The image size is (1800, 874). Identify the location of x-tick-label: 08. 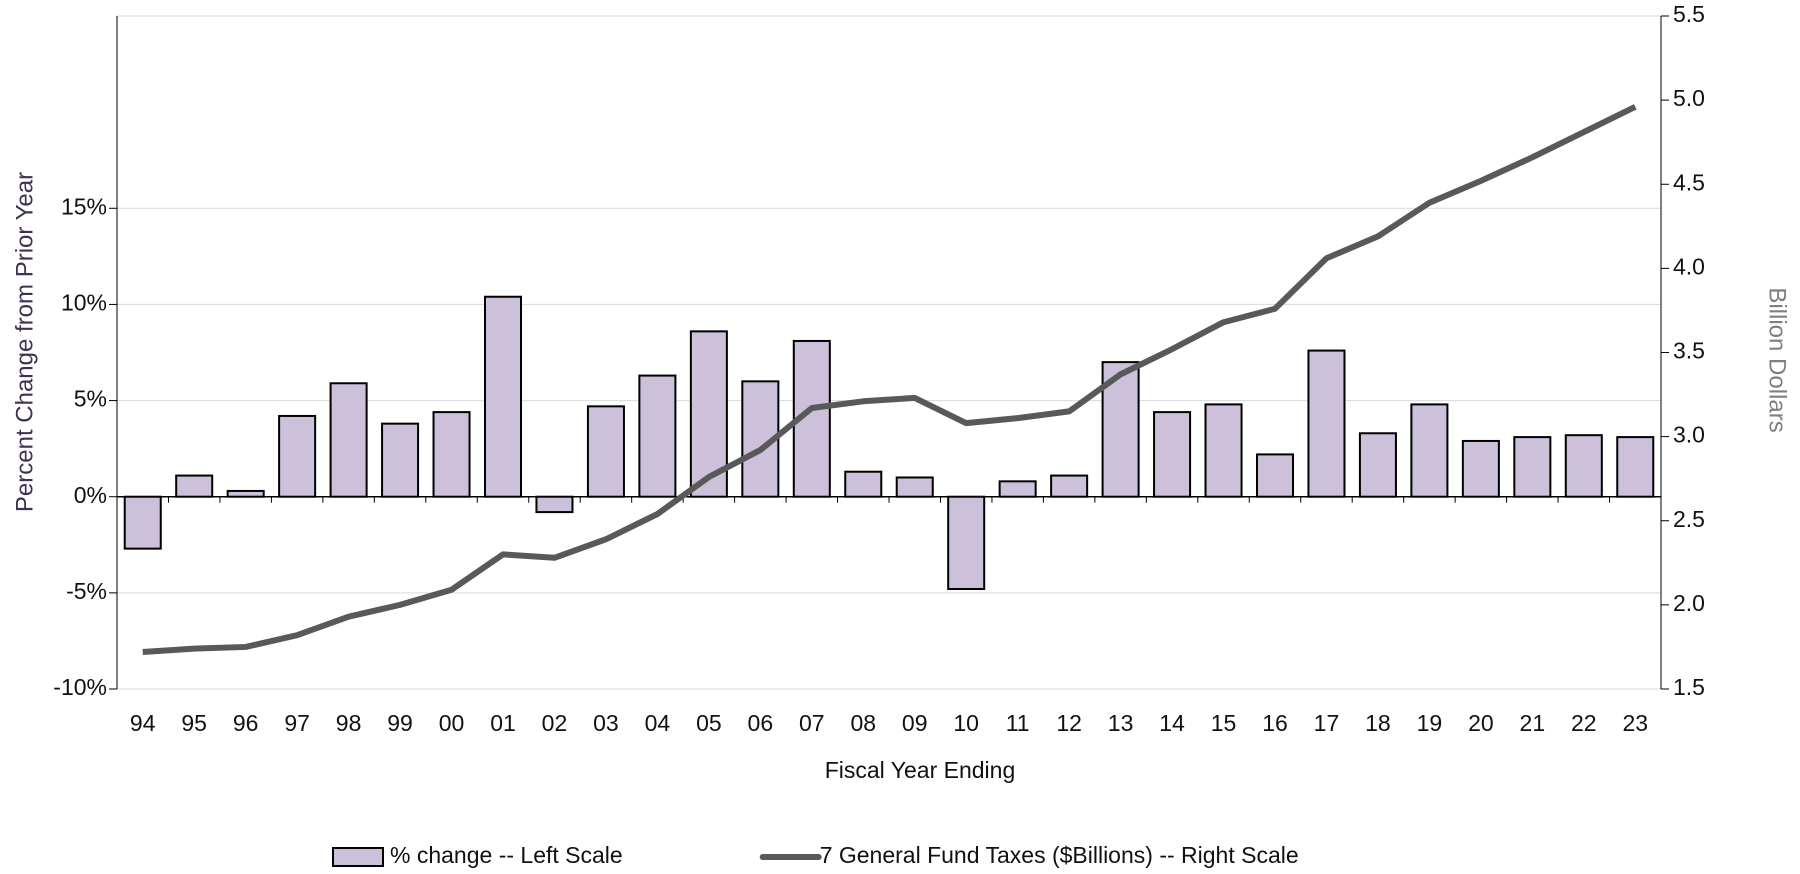
(863, 723).